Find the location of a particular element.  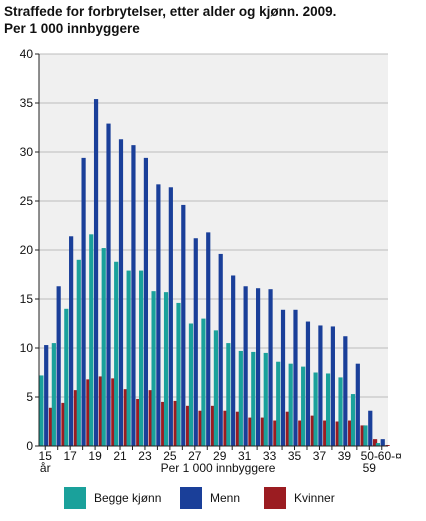

y-tick-label: 35 is located at coordinates (27, 103).